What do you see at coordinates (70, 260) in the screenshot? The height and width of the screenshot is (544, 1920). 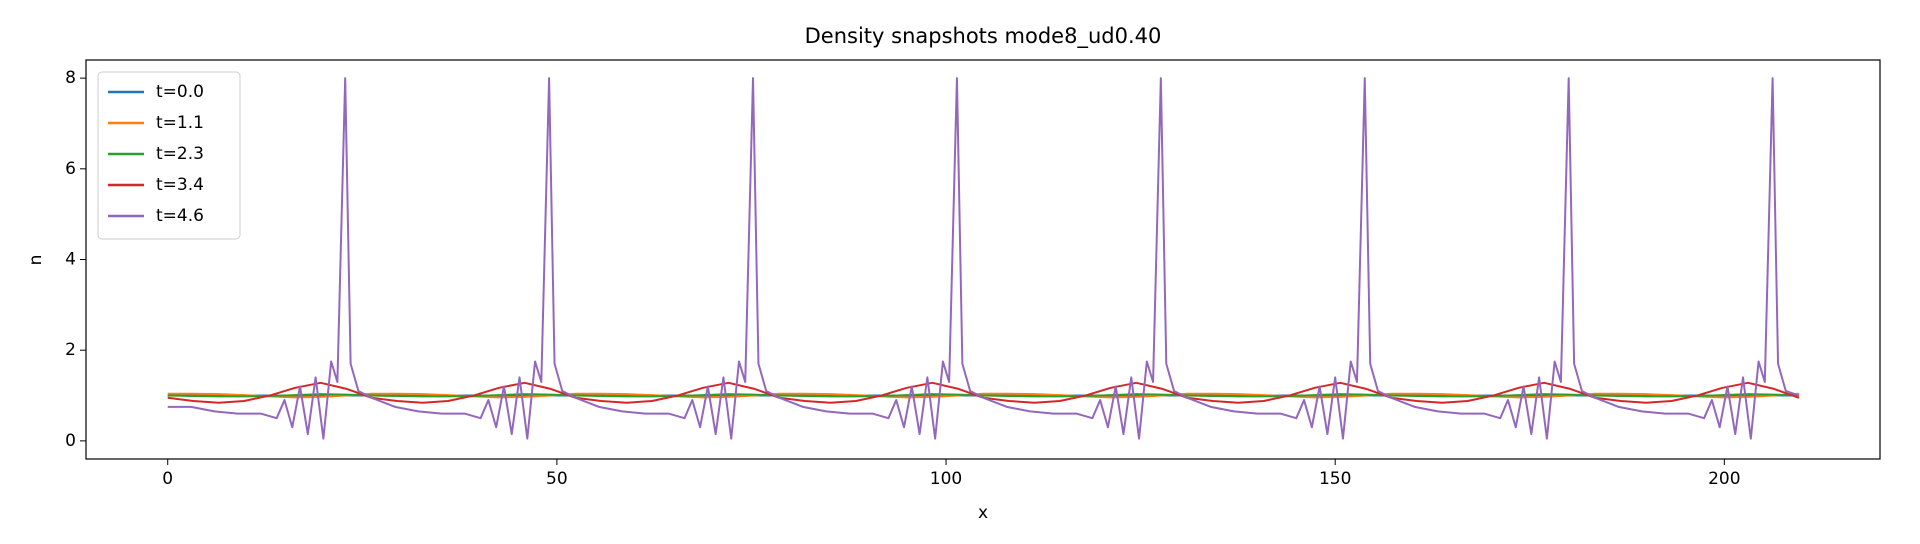 I see `y-tick-label: 4` at bounding box center [70, 260].